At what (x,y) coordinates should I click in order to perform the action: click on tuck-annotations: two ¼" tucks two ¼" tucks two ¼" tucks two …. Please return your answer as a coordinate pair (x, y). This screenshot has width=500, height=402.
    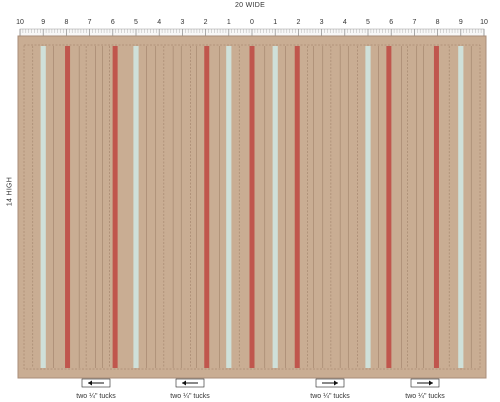
    Looking at the image, I should click on (260, 389).